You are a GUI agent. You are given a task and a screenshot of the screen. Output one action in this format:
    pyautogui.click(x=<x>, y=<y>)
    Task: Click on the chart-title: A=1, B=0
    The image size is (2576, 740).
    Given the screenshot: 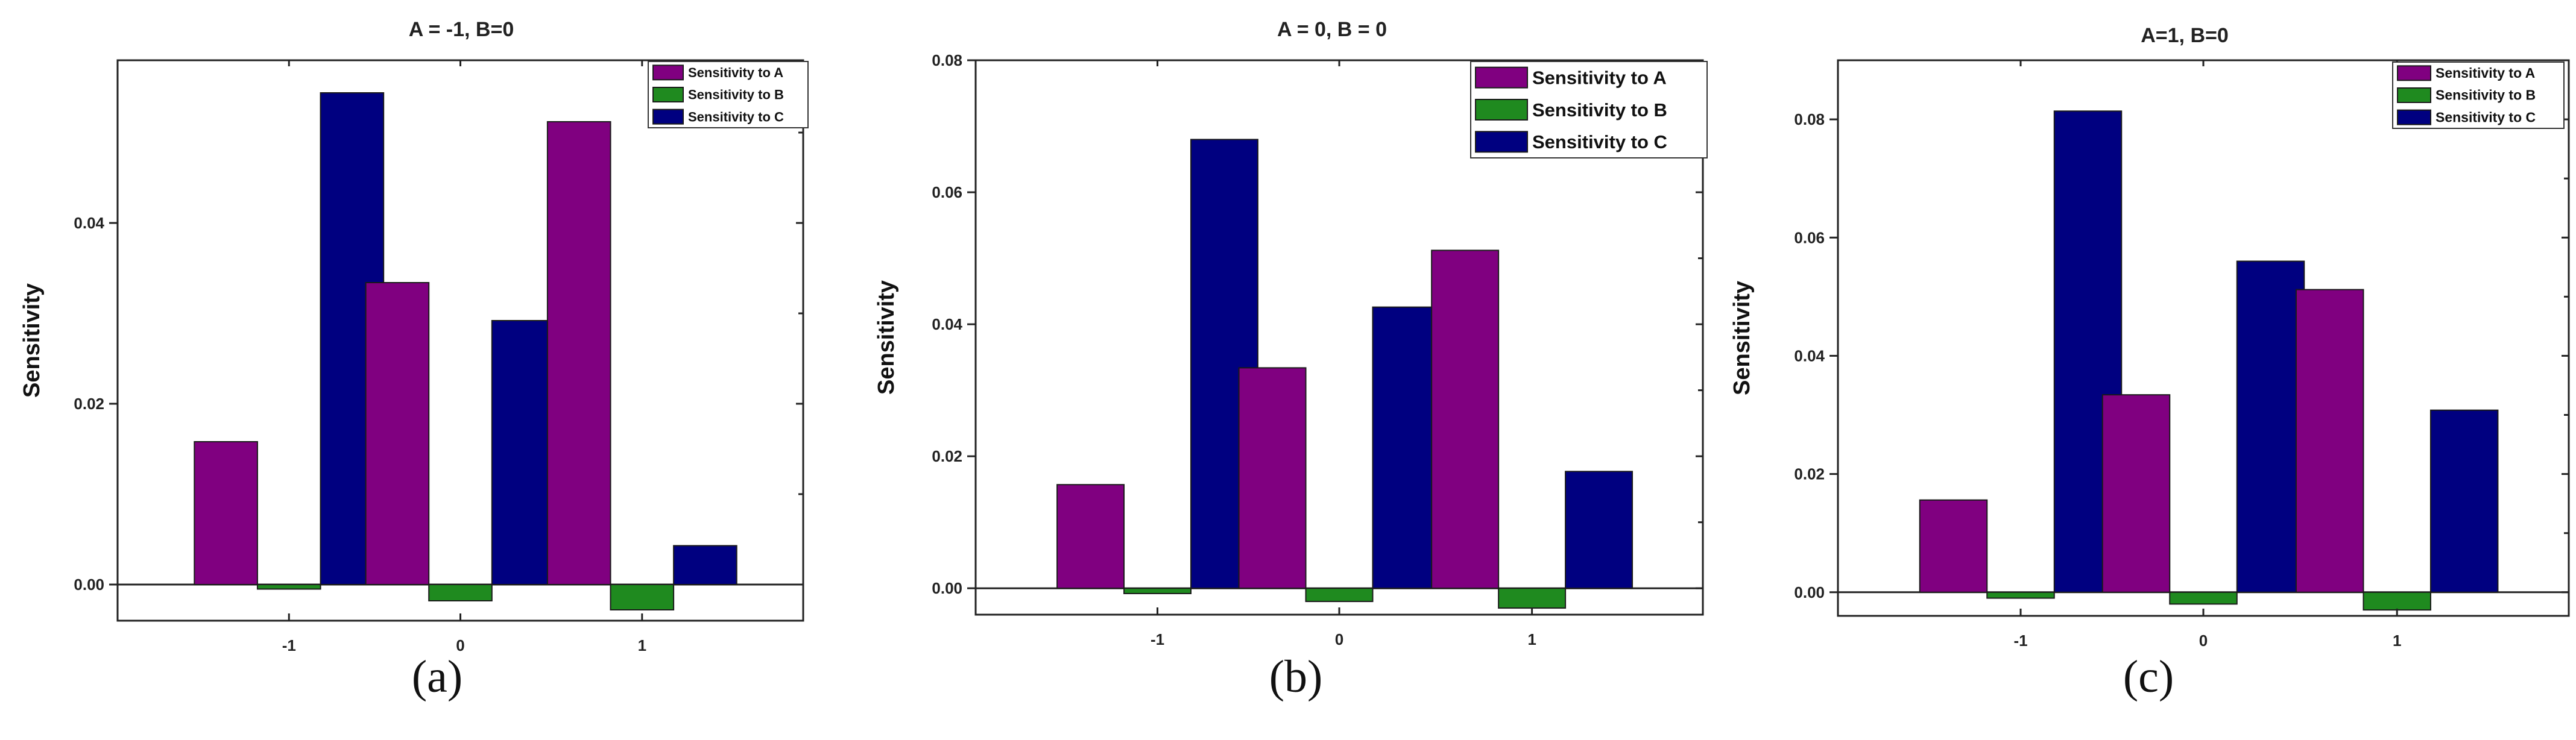 What is the action you would take?
    pyautogui.click(x=2185, y=35)
    